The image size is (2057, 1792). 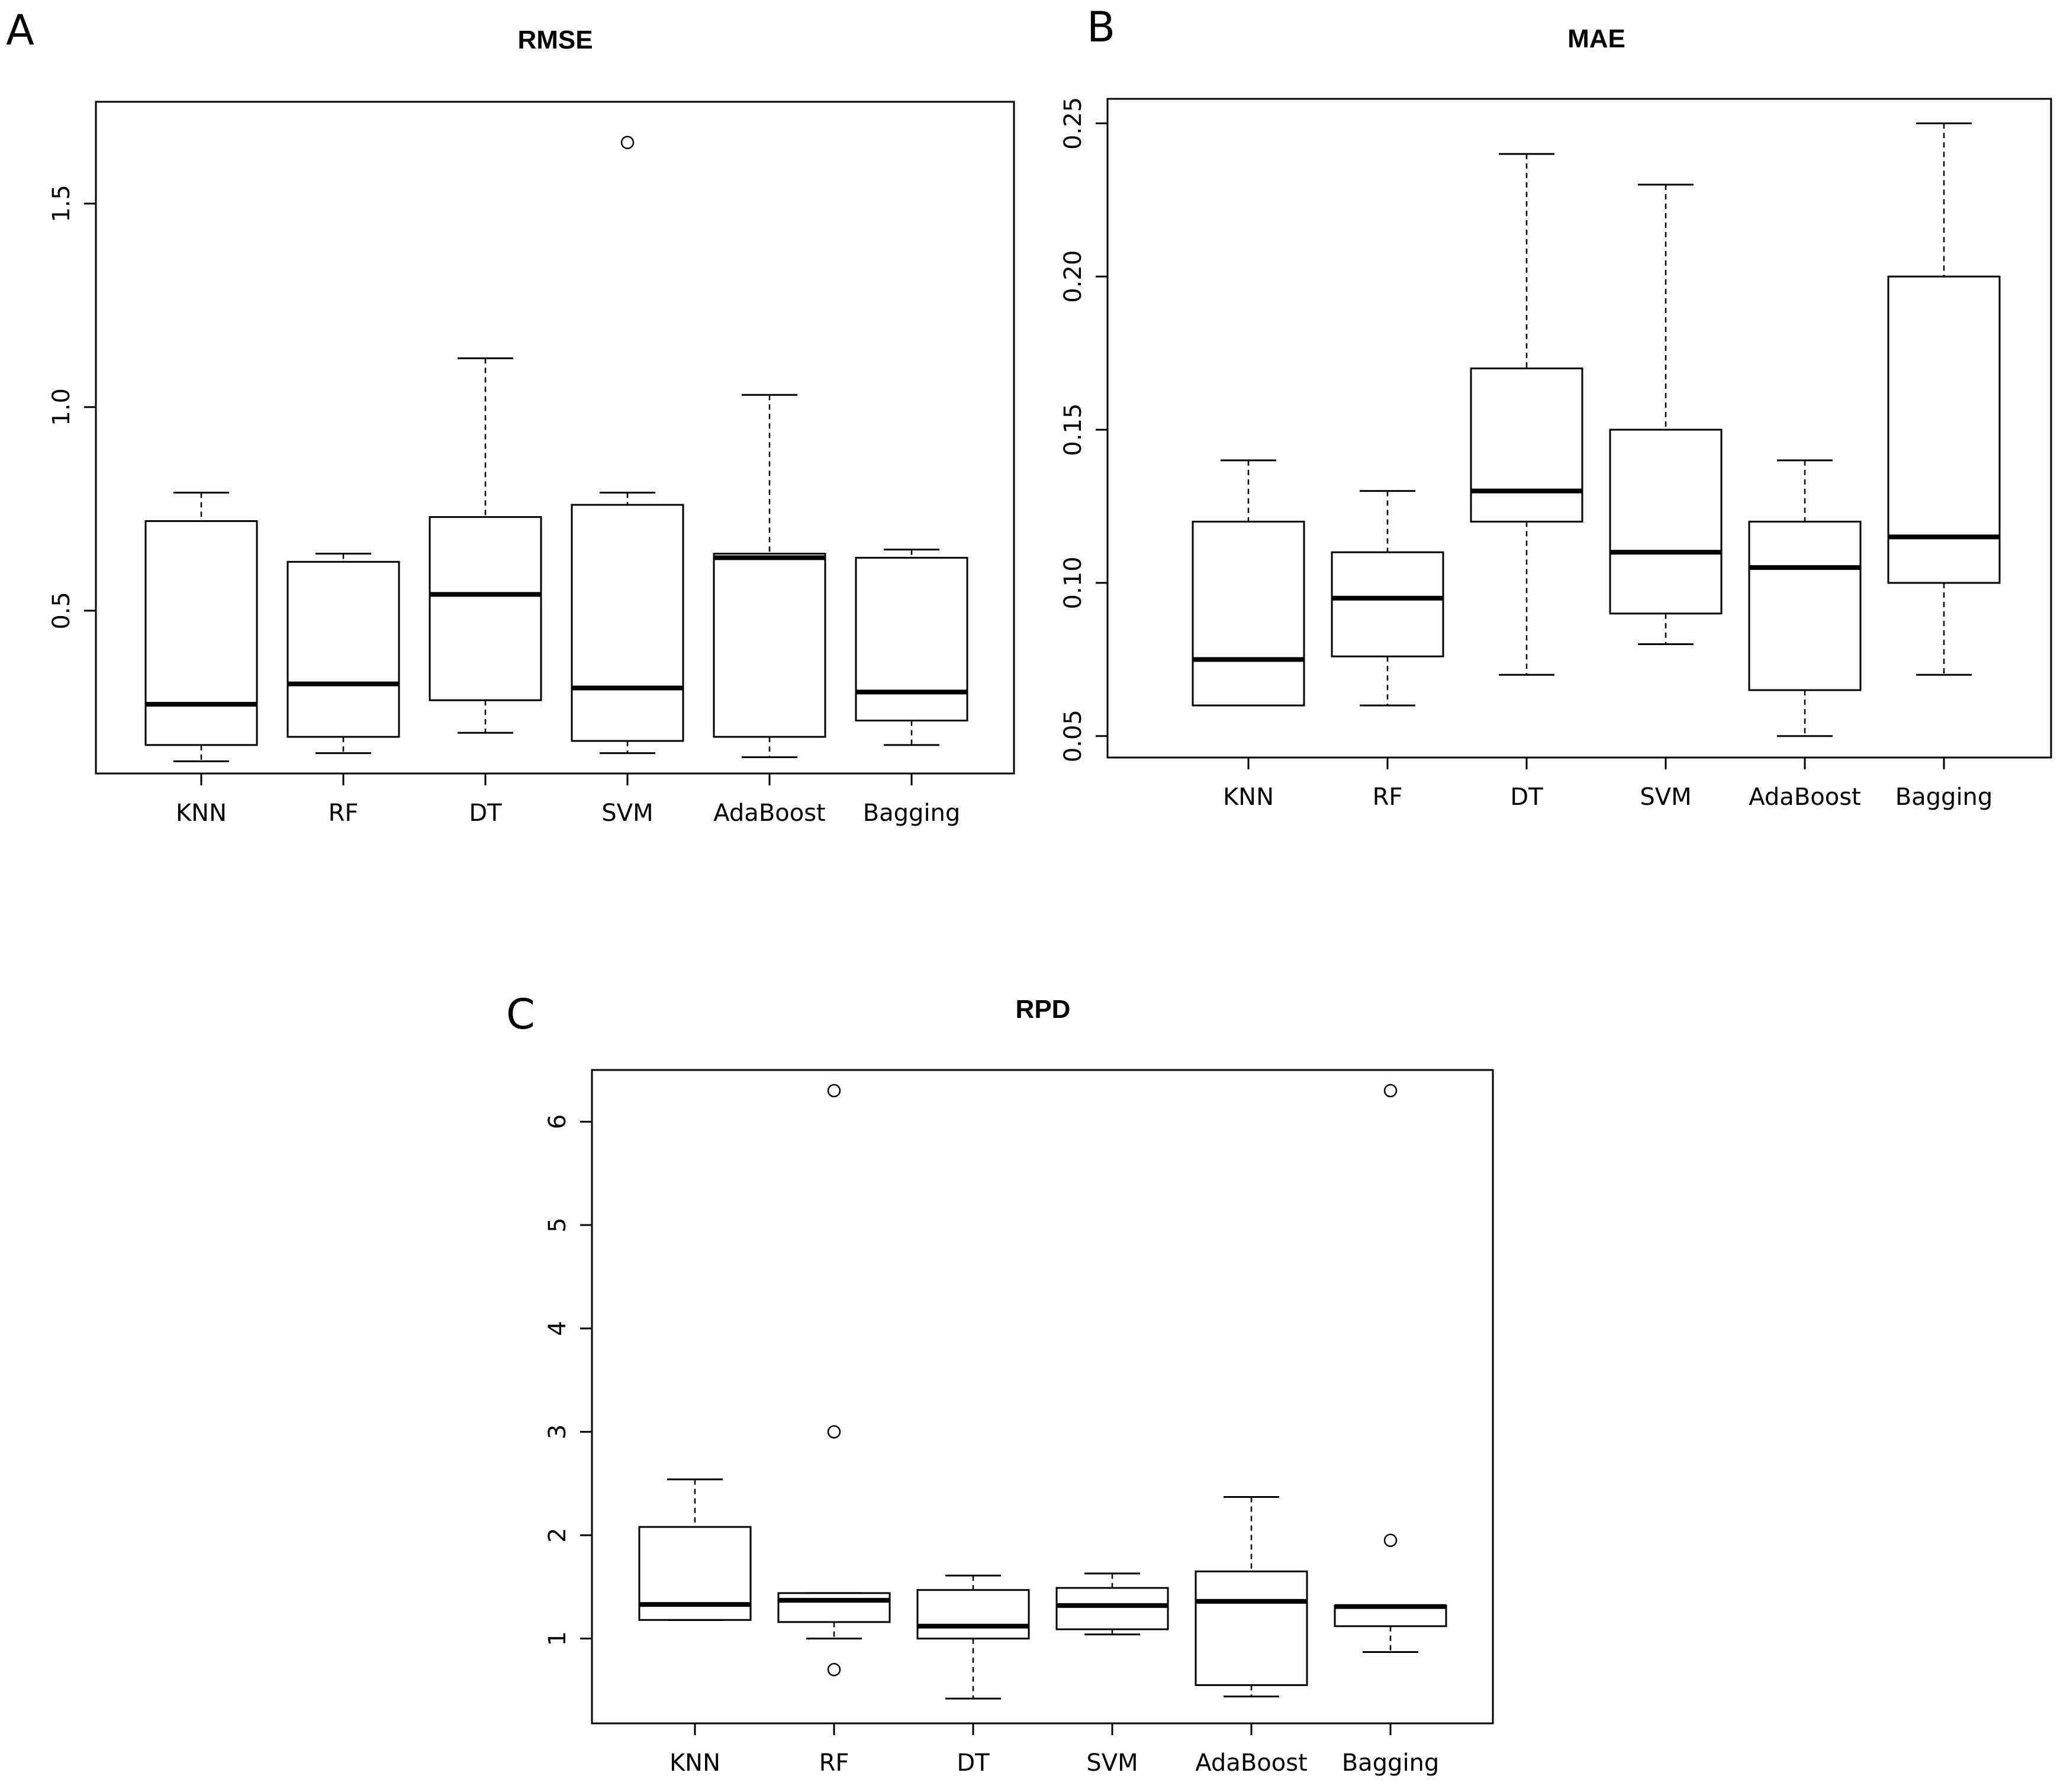 I want to click on y-tick-label: 0.5, so click(x=62, y=611).